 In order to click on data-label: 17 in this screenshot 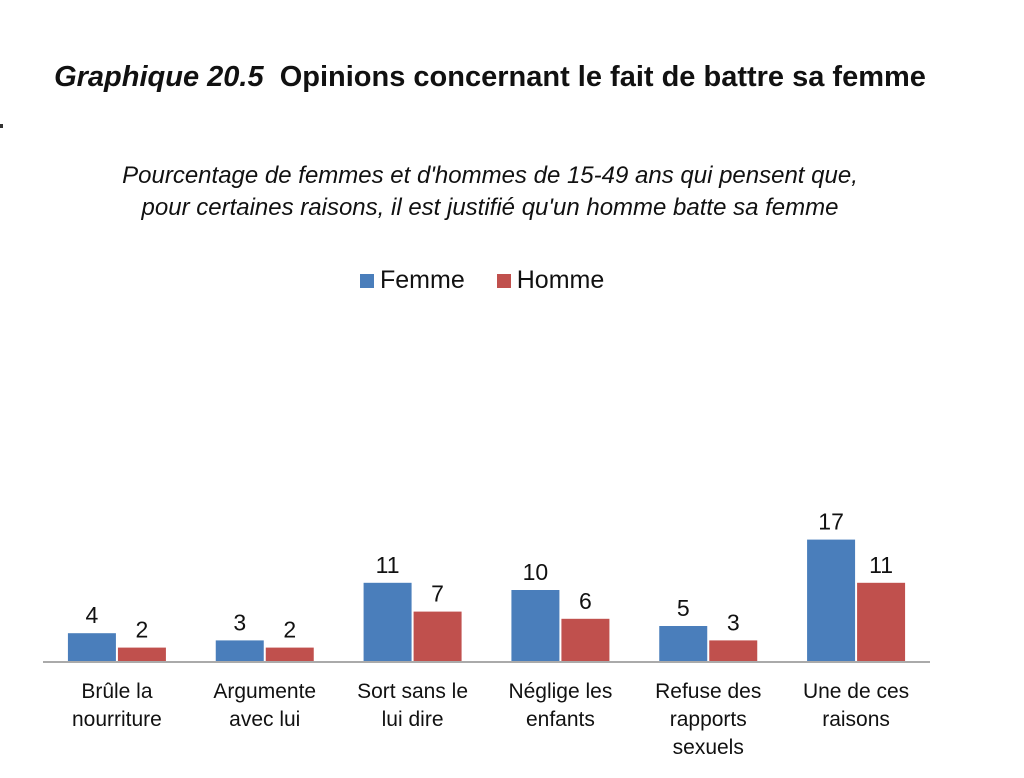, I will do `click(831, 522)`.